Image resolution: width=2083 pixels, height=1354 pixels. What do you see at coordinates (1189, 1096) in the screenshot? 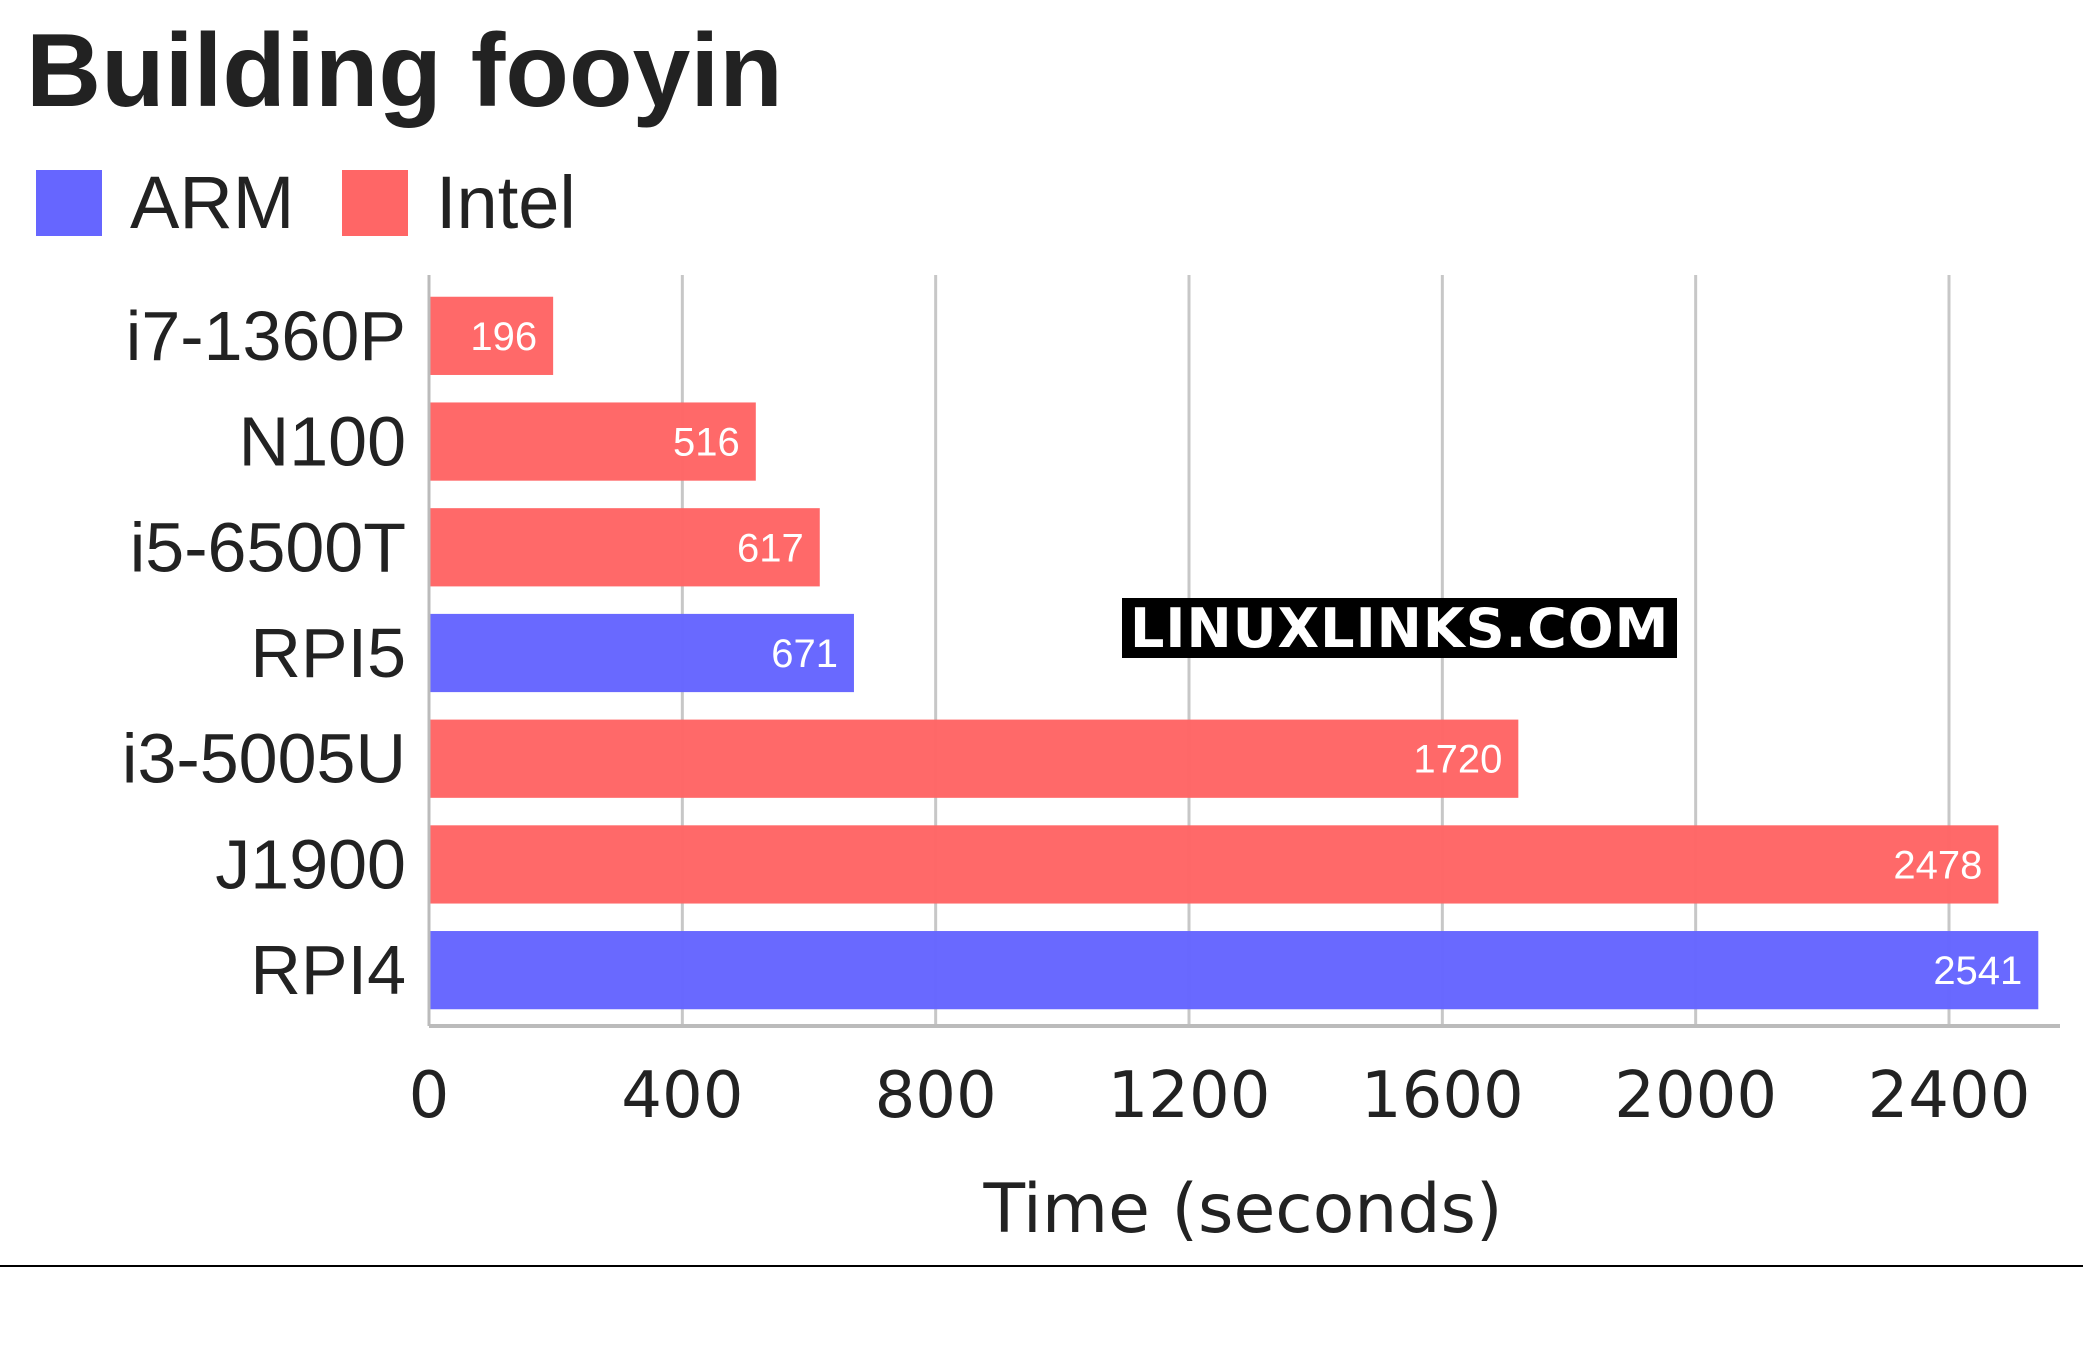
I see `x-tick-label-1200: 1200` at bounding box center [1189, 1096].